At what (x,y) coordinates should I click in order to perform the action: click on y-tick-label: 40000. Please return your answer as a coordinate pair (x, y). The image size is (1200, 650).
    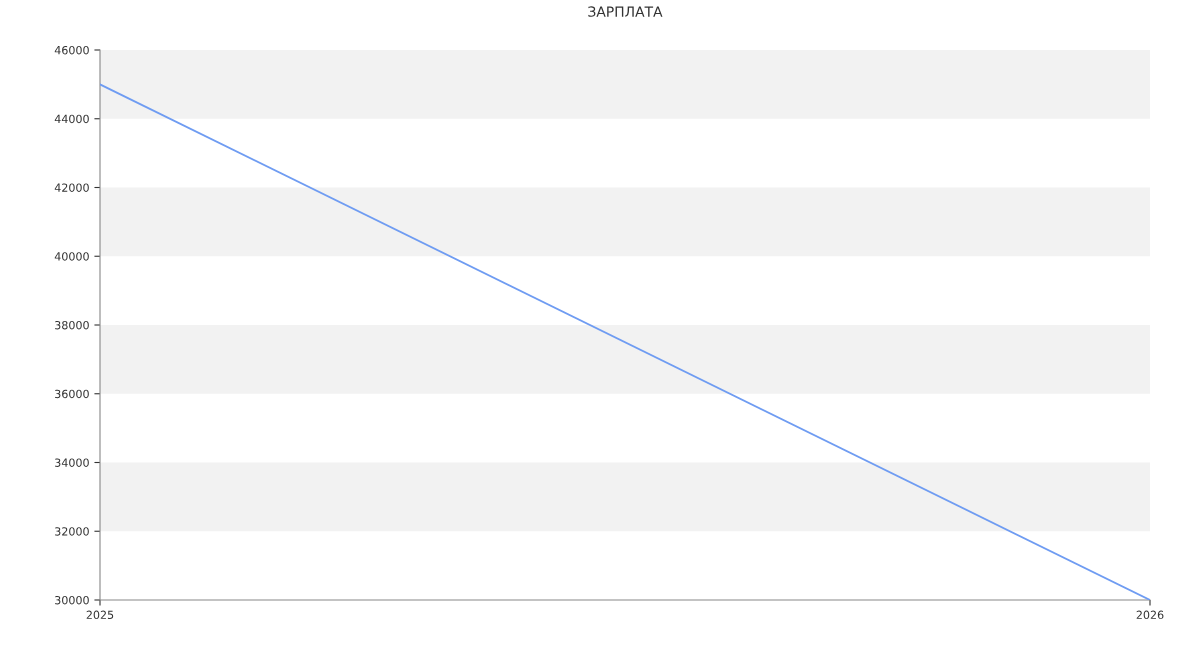
    Looking at the image, I should click on (71, 256).